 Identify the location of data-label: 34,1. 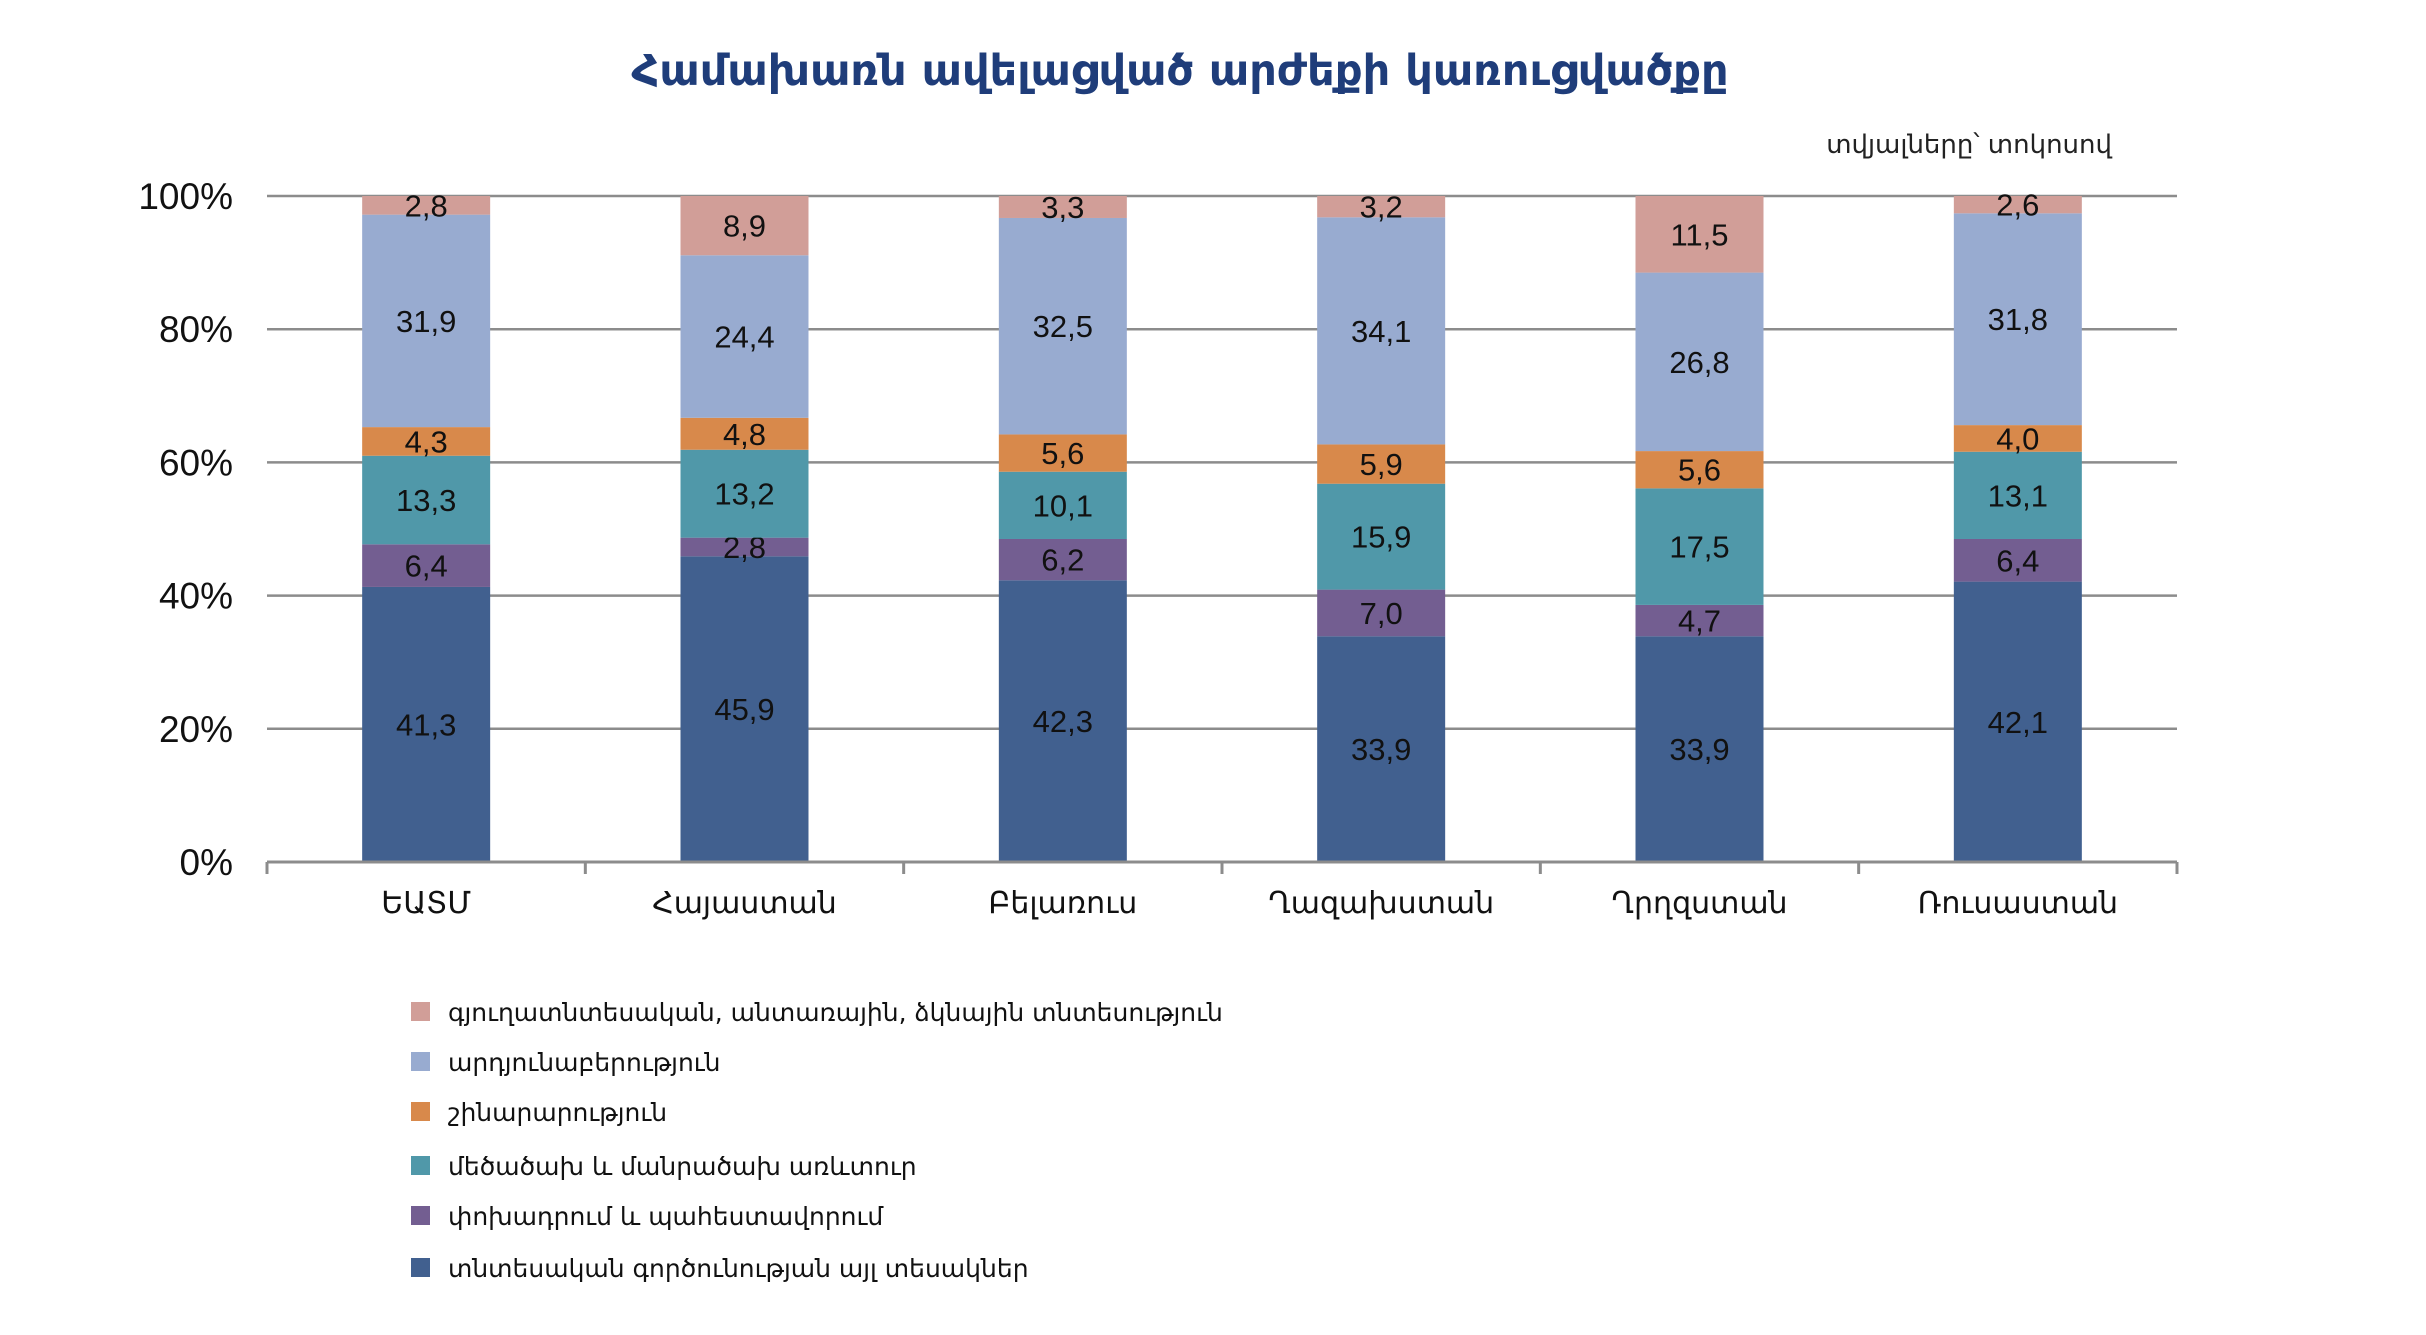
(1381, 331).